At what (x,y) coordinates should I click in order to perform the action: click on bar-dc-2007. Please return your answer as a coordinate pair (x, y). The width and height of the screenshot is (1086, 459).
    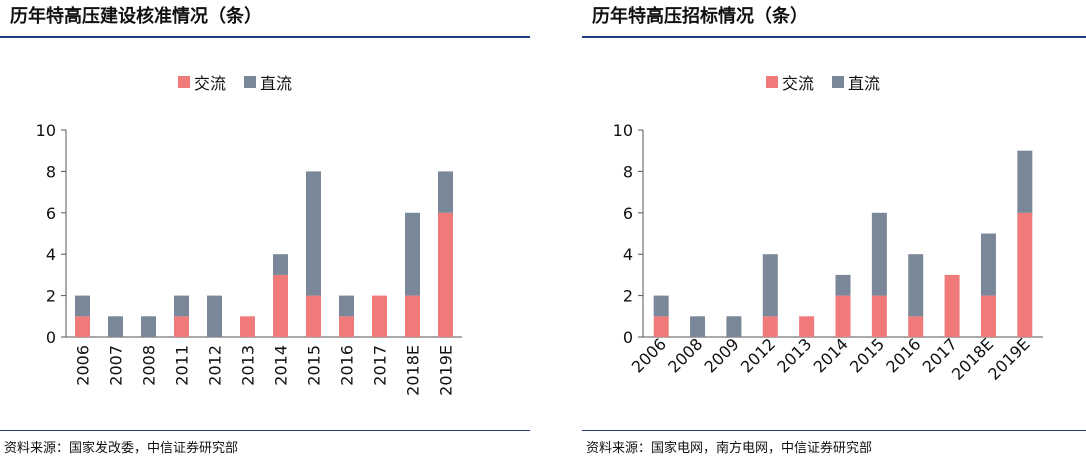
    Looking at the image, I should click on (115, 326).